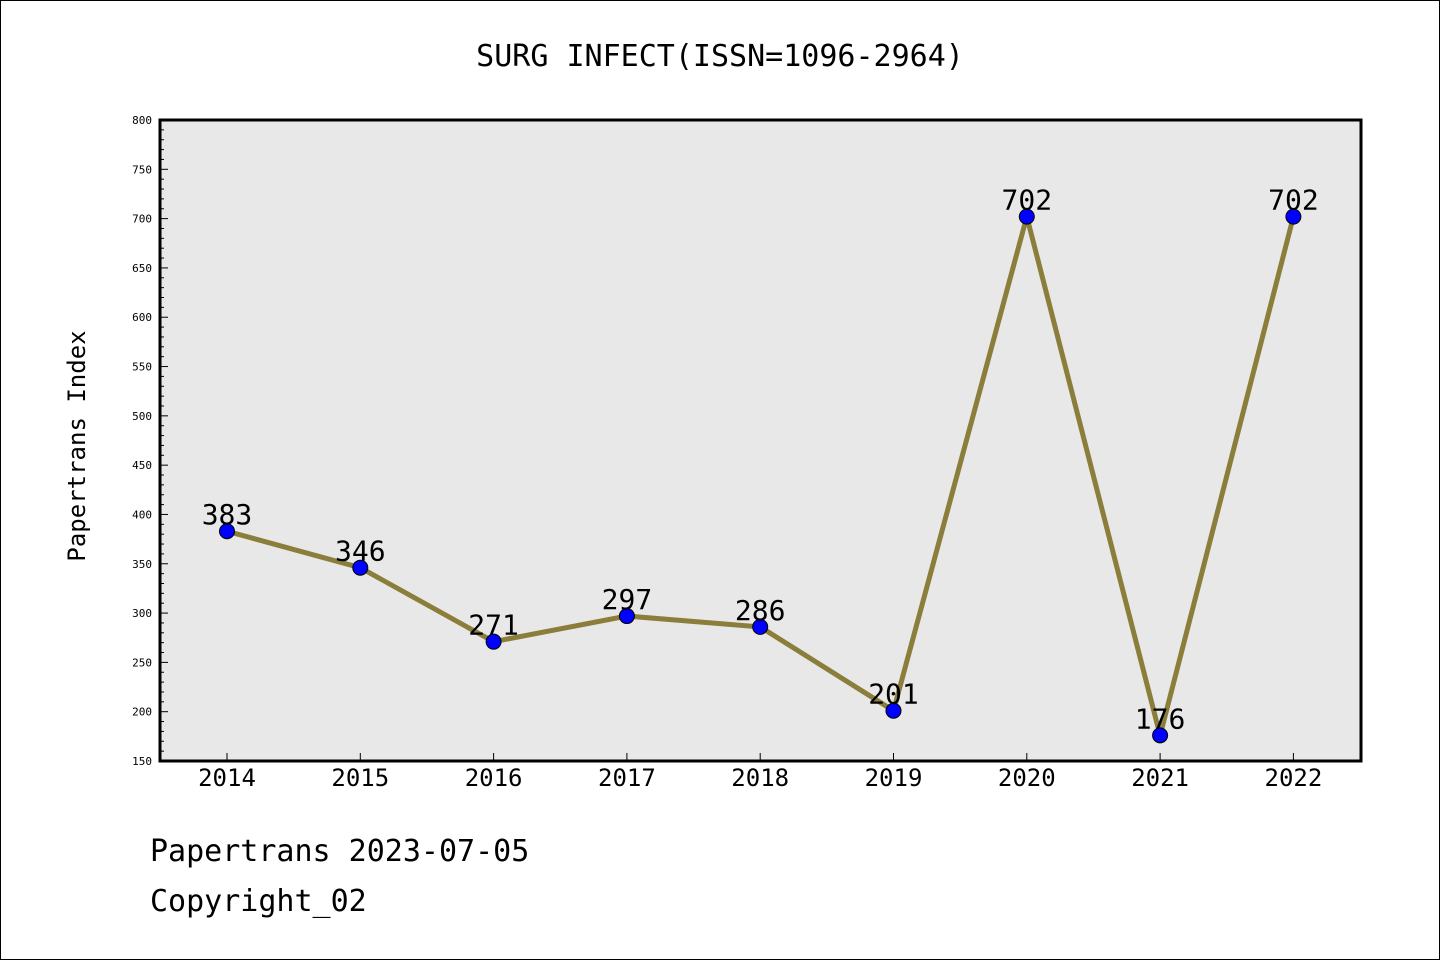 This screenshot has height=960, width=1440. What do you see at coordinates (142, 169) in the screenshot?
I see `y-tick-label: 750` at bounding box center [142, 169].